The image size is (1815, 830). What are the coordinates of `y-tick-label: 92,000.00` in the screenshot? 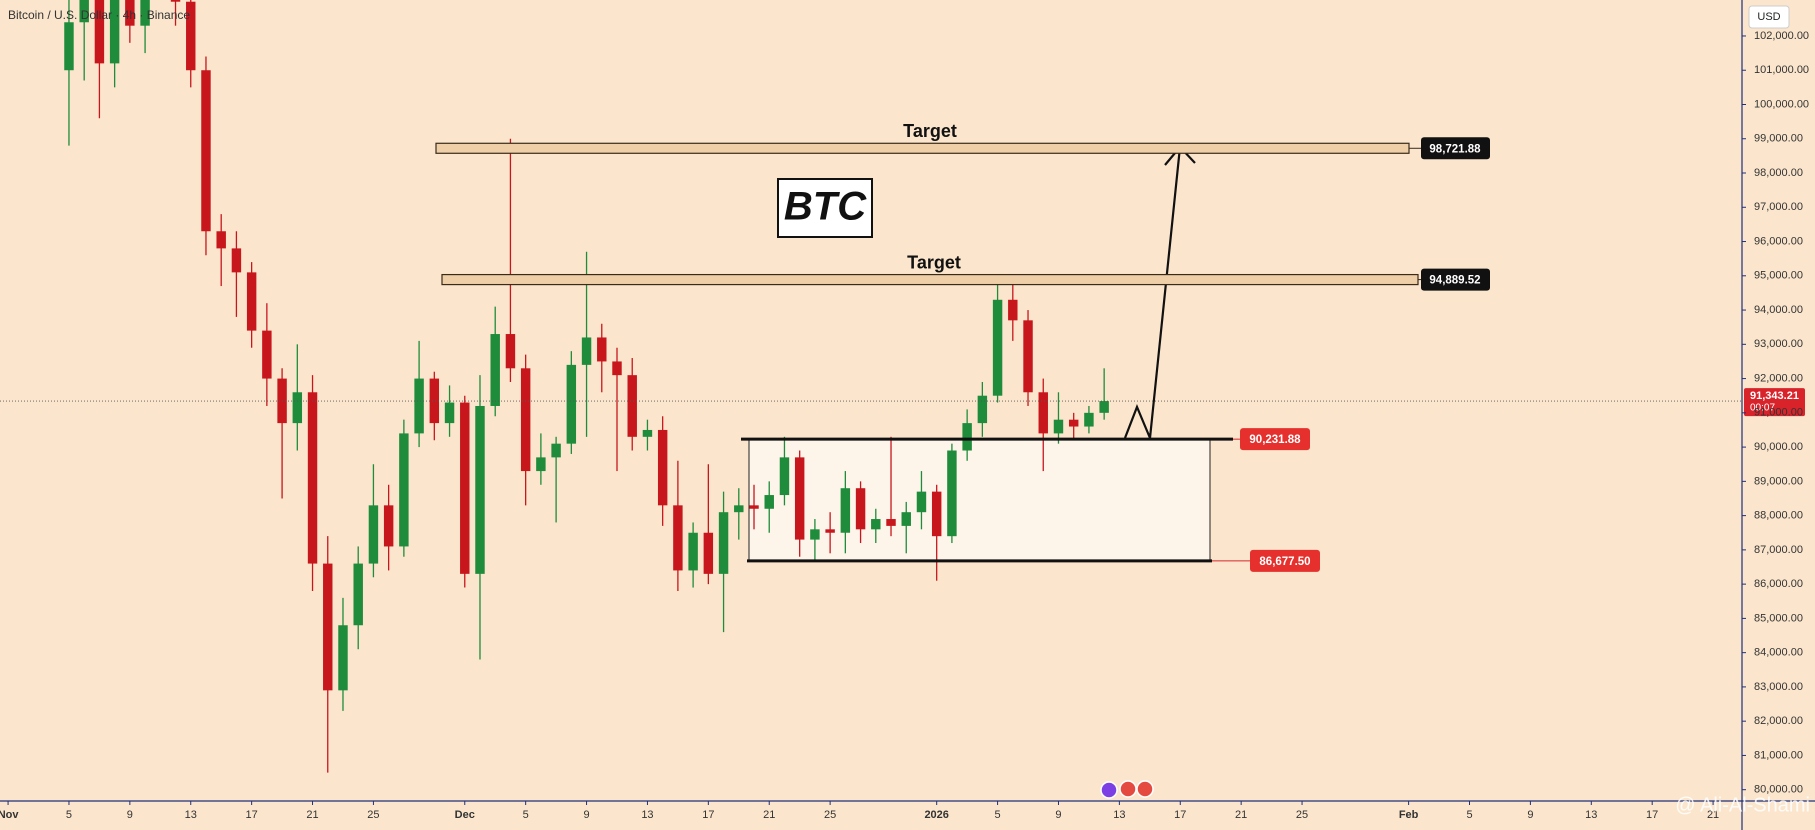 It's located at (1778, 378).